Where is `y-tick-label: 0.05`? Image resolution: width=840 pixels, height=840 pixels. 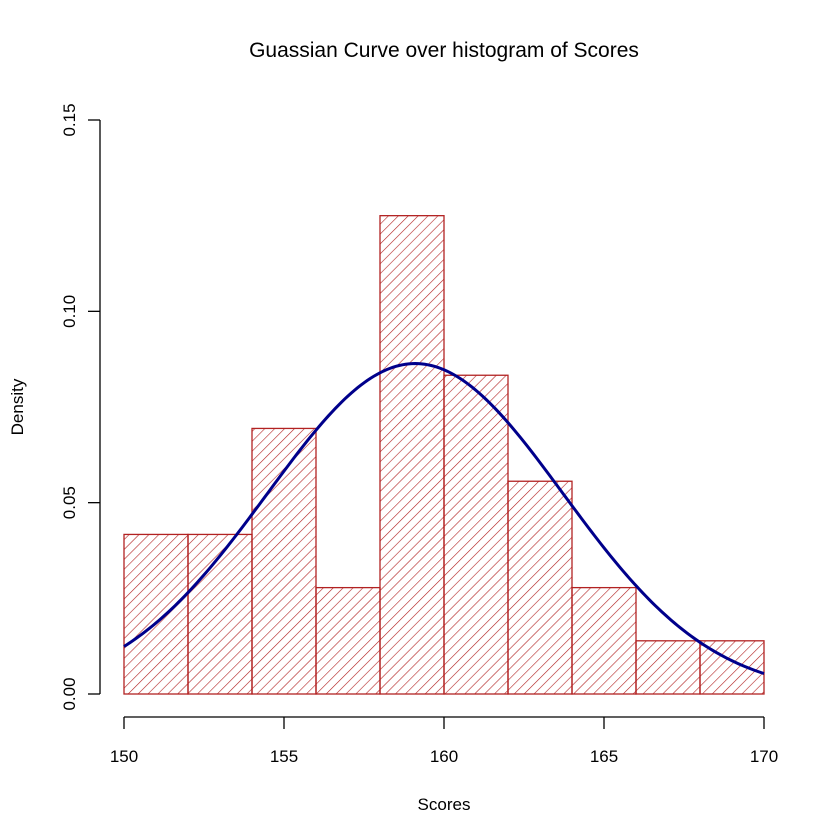 y-tick-label: 0.05 is located at coordinates (69, 502).